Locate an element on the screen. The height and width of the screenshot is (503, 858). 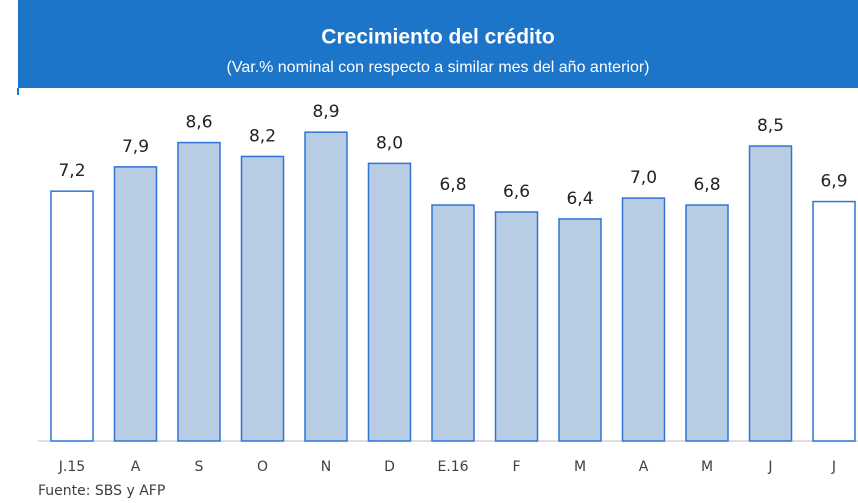
source-note: Fuente: SBS y AFP is located at coordinates (101, 491).